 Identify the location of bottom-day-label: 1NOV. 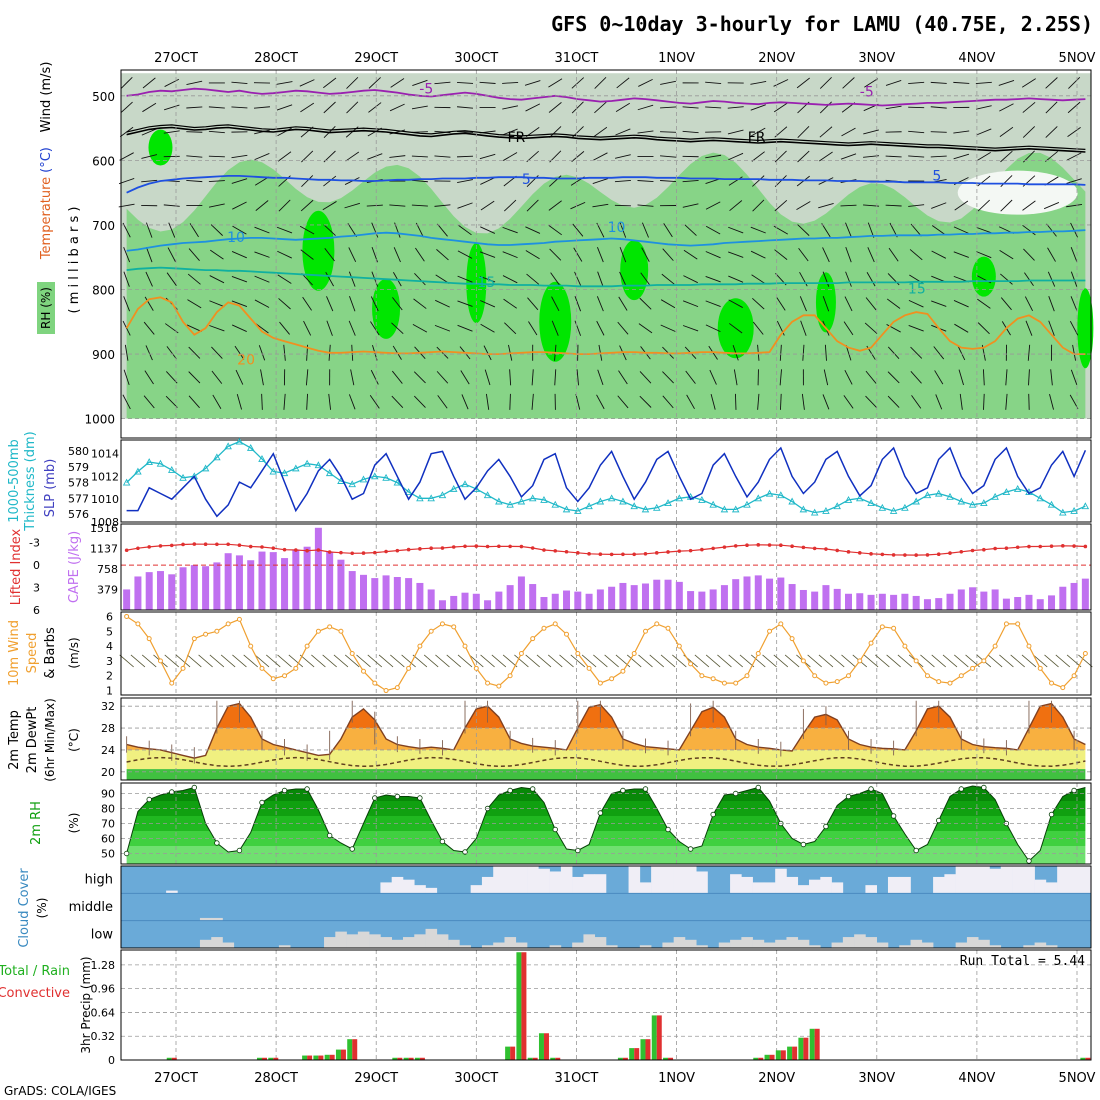
(676, 1078).